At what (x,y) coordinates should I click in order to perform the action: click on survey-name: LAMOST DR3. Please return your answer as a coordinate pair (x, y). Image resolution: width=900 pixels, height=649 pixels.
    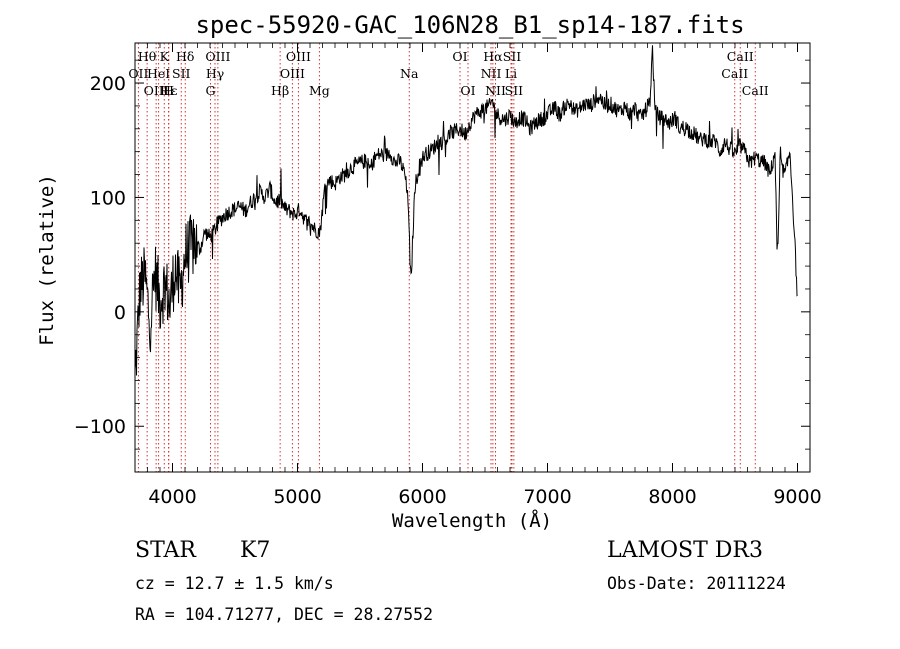
    Looking at the image, I should click on (685, 550).